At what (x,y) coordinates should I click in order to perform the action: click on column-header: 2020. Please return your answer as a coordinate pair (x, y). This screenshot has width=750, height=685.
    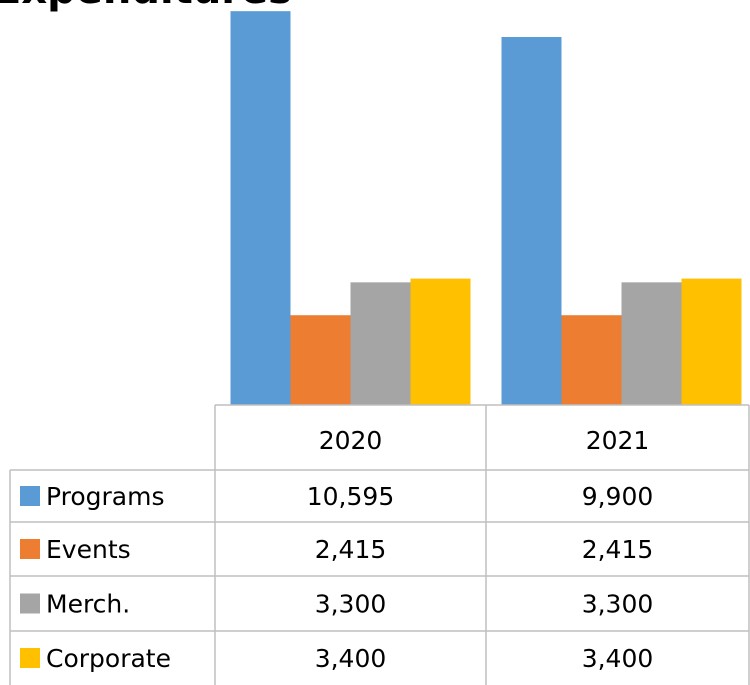
    Looking at the image, I should click on (351, 440).